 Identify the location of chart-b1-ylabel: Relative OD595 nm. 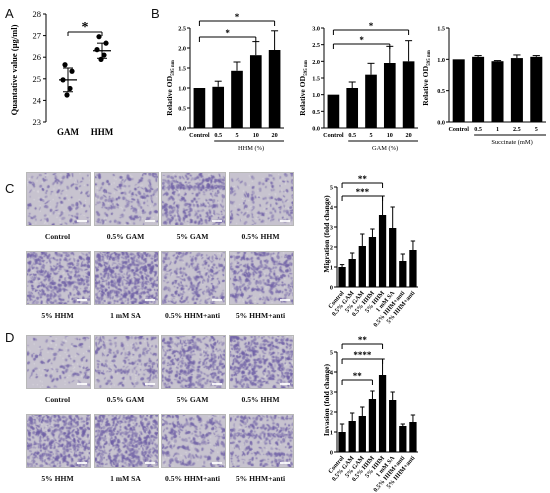
(170, 87).